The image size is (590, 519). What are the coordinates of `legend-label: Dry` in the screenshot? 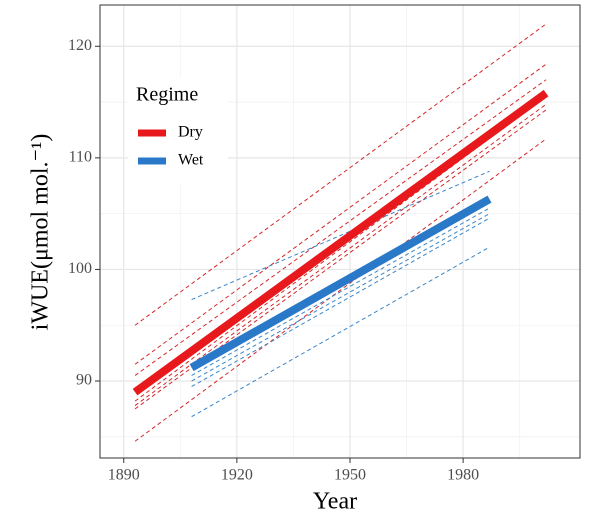 It's located at (190, 132).